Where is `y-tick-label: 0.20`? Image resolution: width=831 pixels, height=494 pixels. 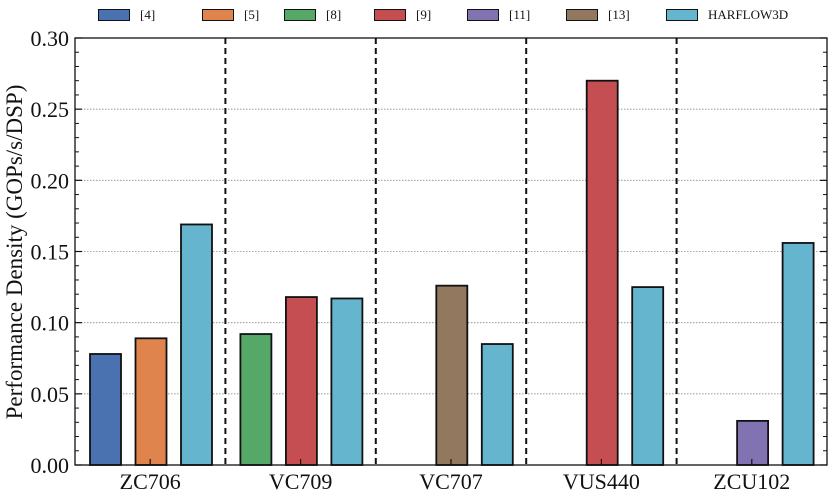
y-tick-label: 0.20 is located at coordinates (50, 180).